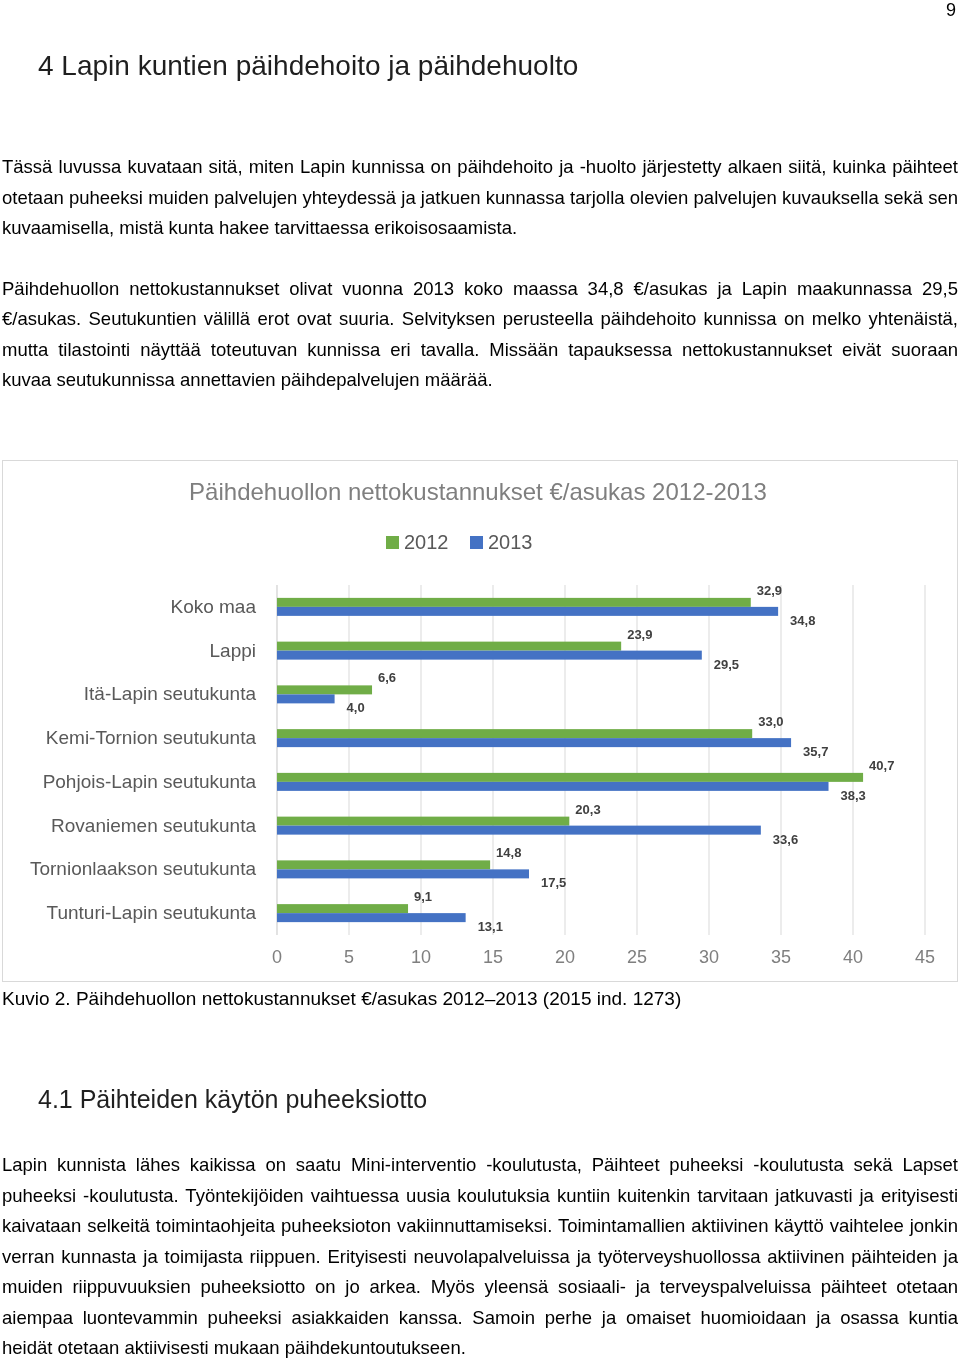 This screenshot has height=1364, width=960. I want to click on y-tick-label: Kemi-Tornion seutukunta, so click(151, 738).